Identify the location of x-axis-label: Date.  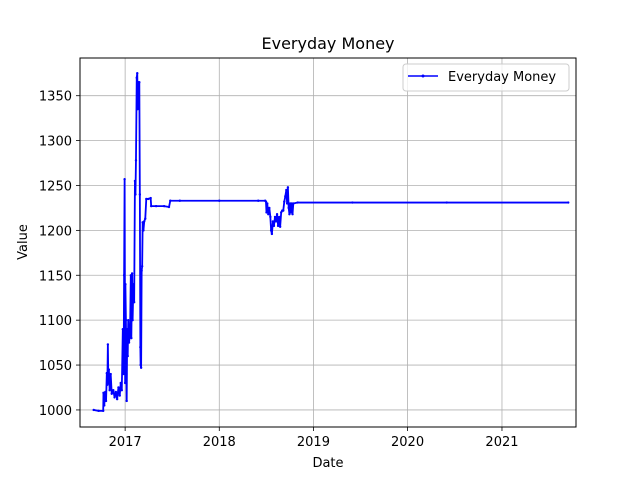
(327, 463).